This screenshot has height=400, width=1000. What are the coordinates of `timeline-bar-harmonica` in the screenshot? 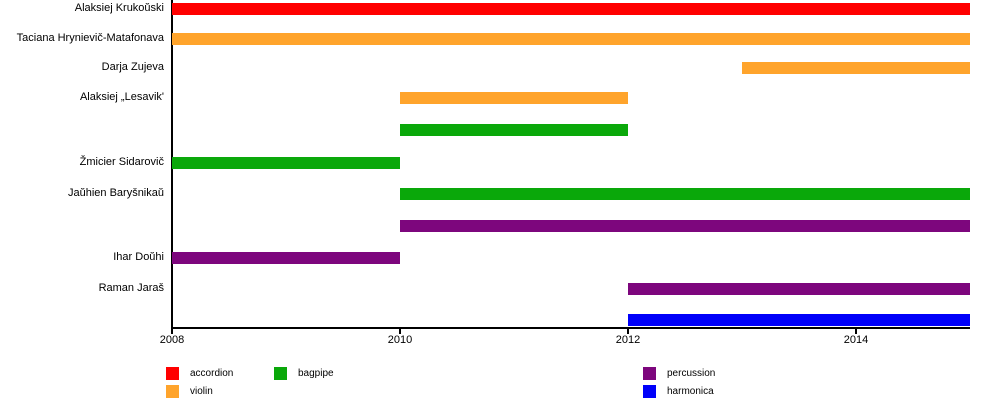 It's located at (799, 320).